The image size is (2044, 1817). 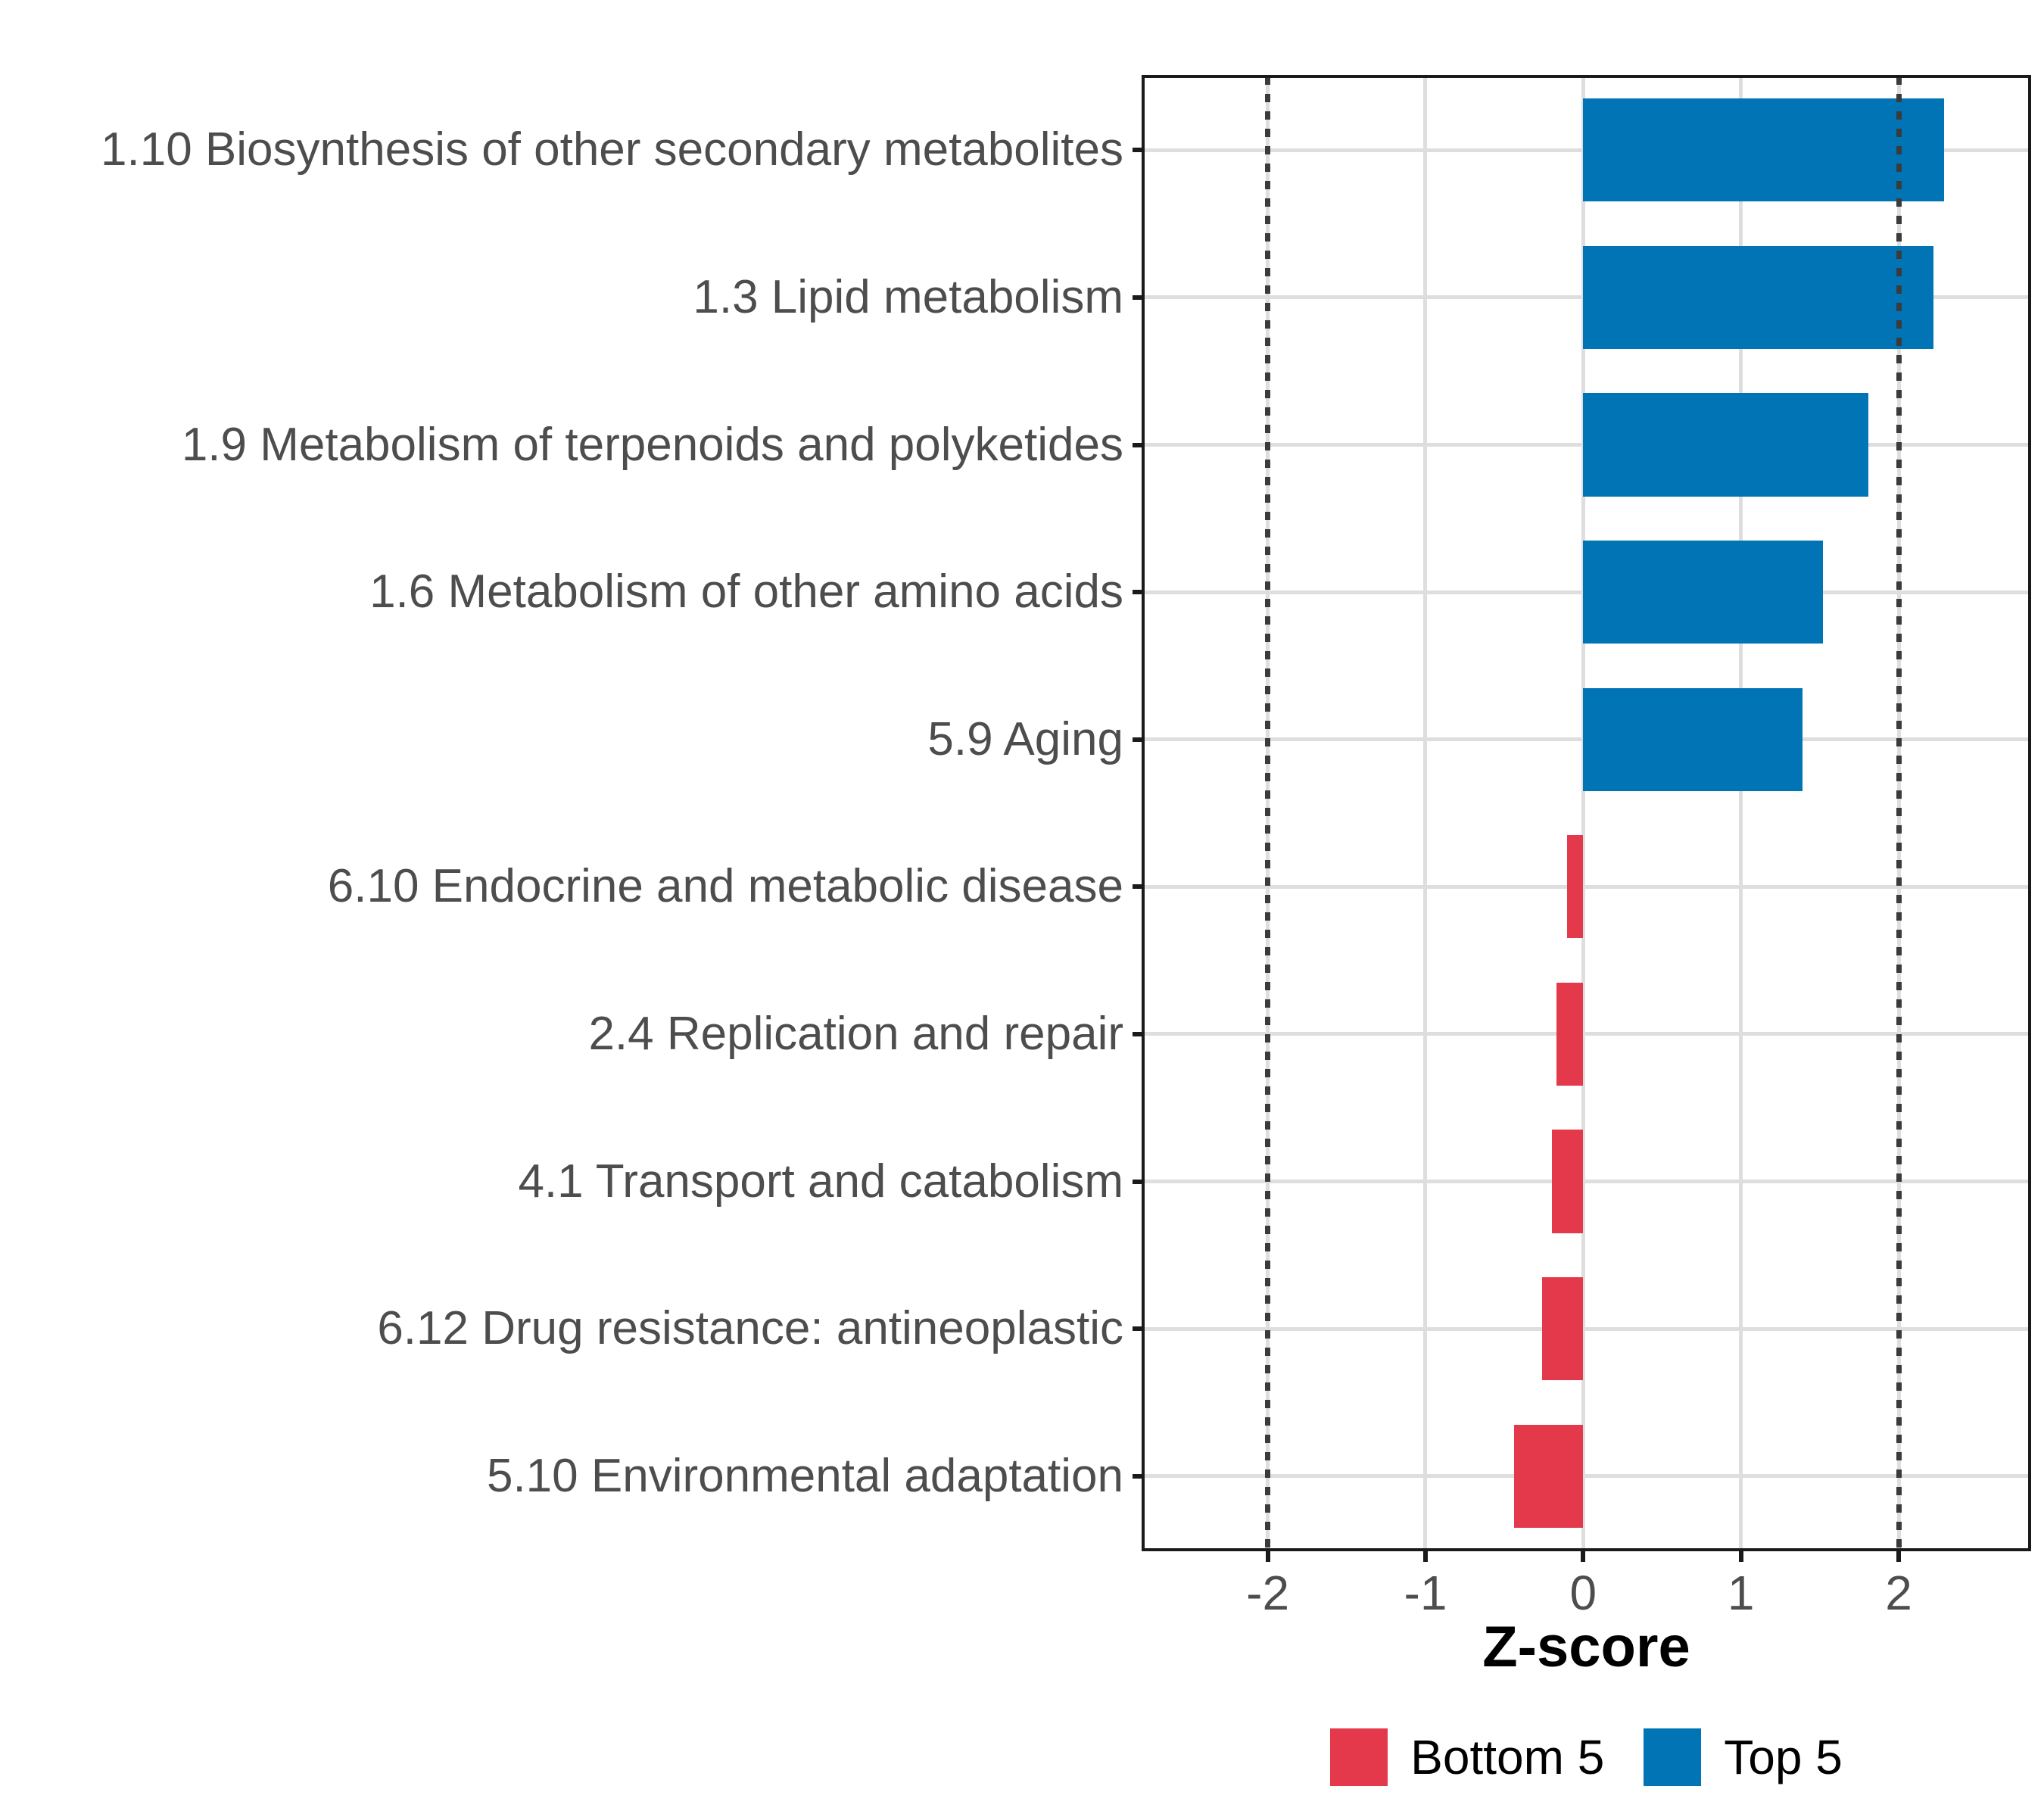 What do you see at coordinates (1583, 1593) in the screenshot?
I see `x-tick-label: 0` at bounding box center [1583, 1593].